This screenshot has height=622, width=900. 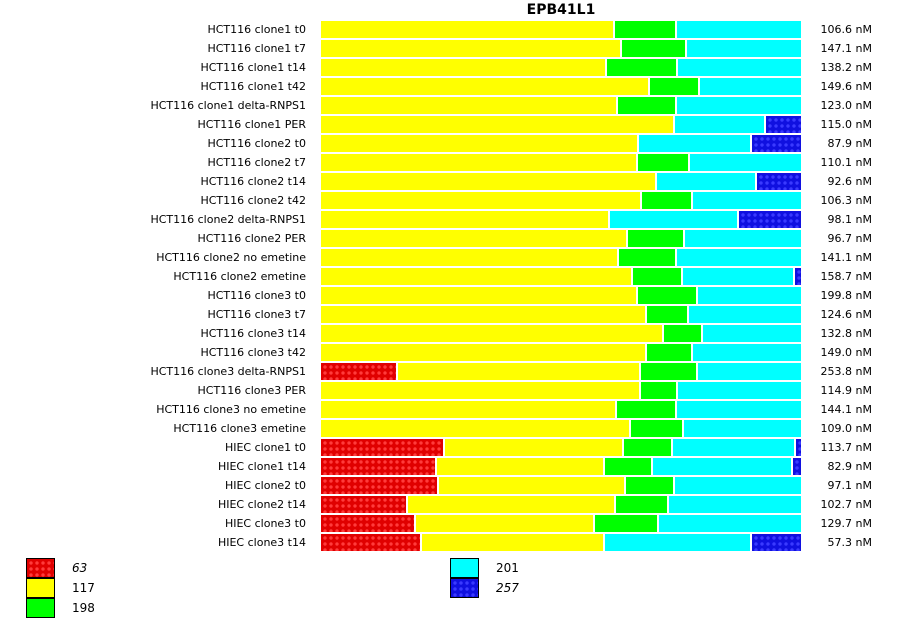 What do you see at coordinates (239, 428) in the screenshot?
I see `row-label: HCT116 clone3 emetine` at bounding box center [239, 428].